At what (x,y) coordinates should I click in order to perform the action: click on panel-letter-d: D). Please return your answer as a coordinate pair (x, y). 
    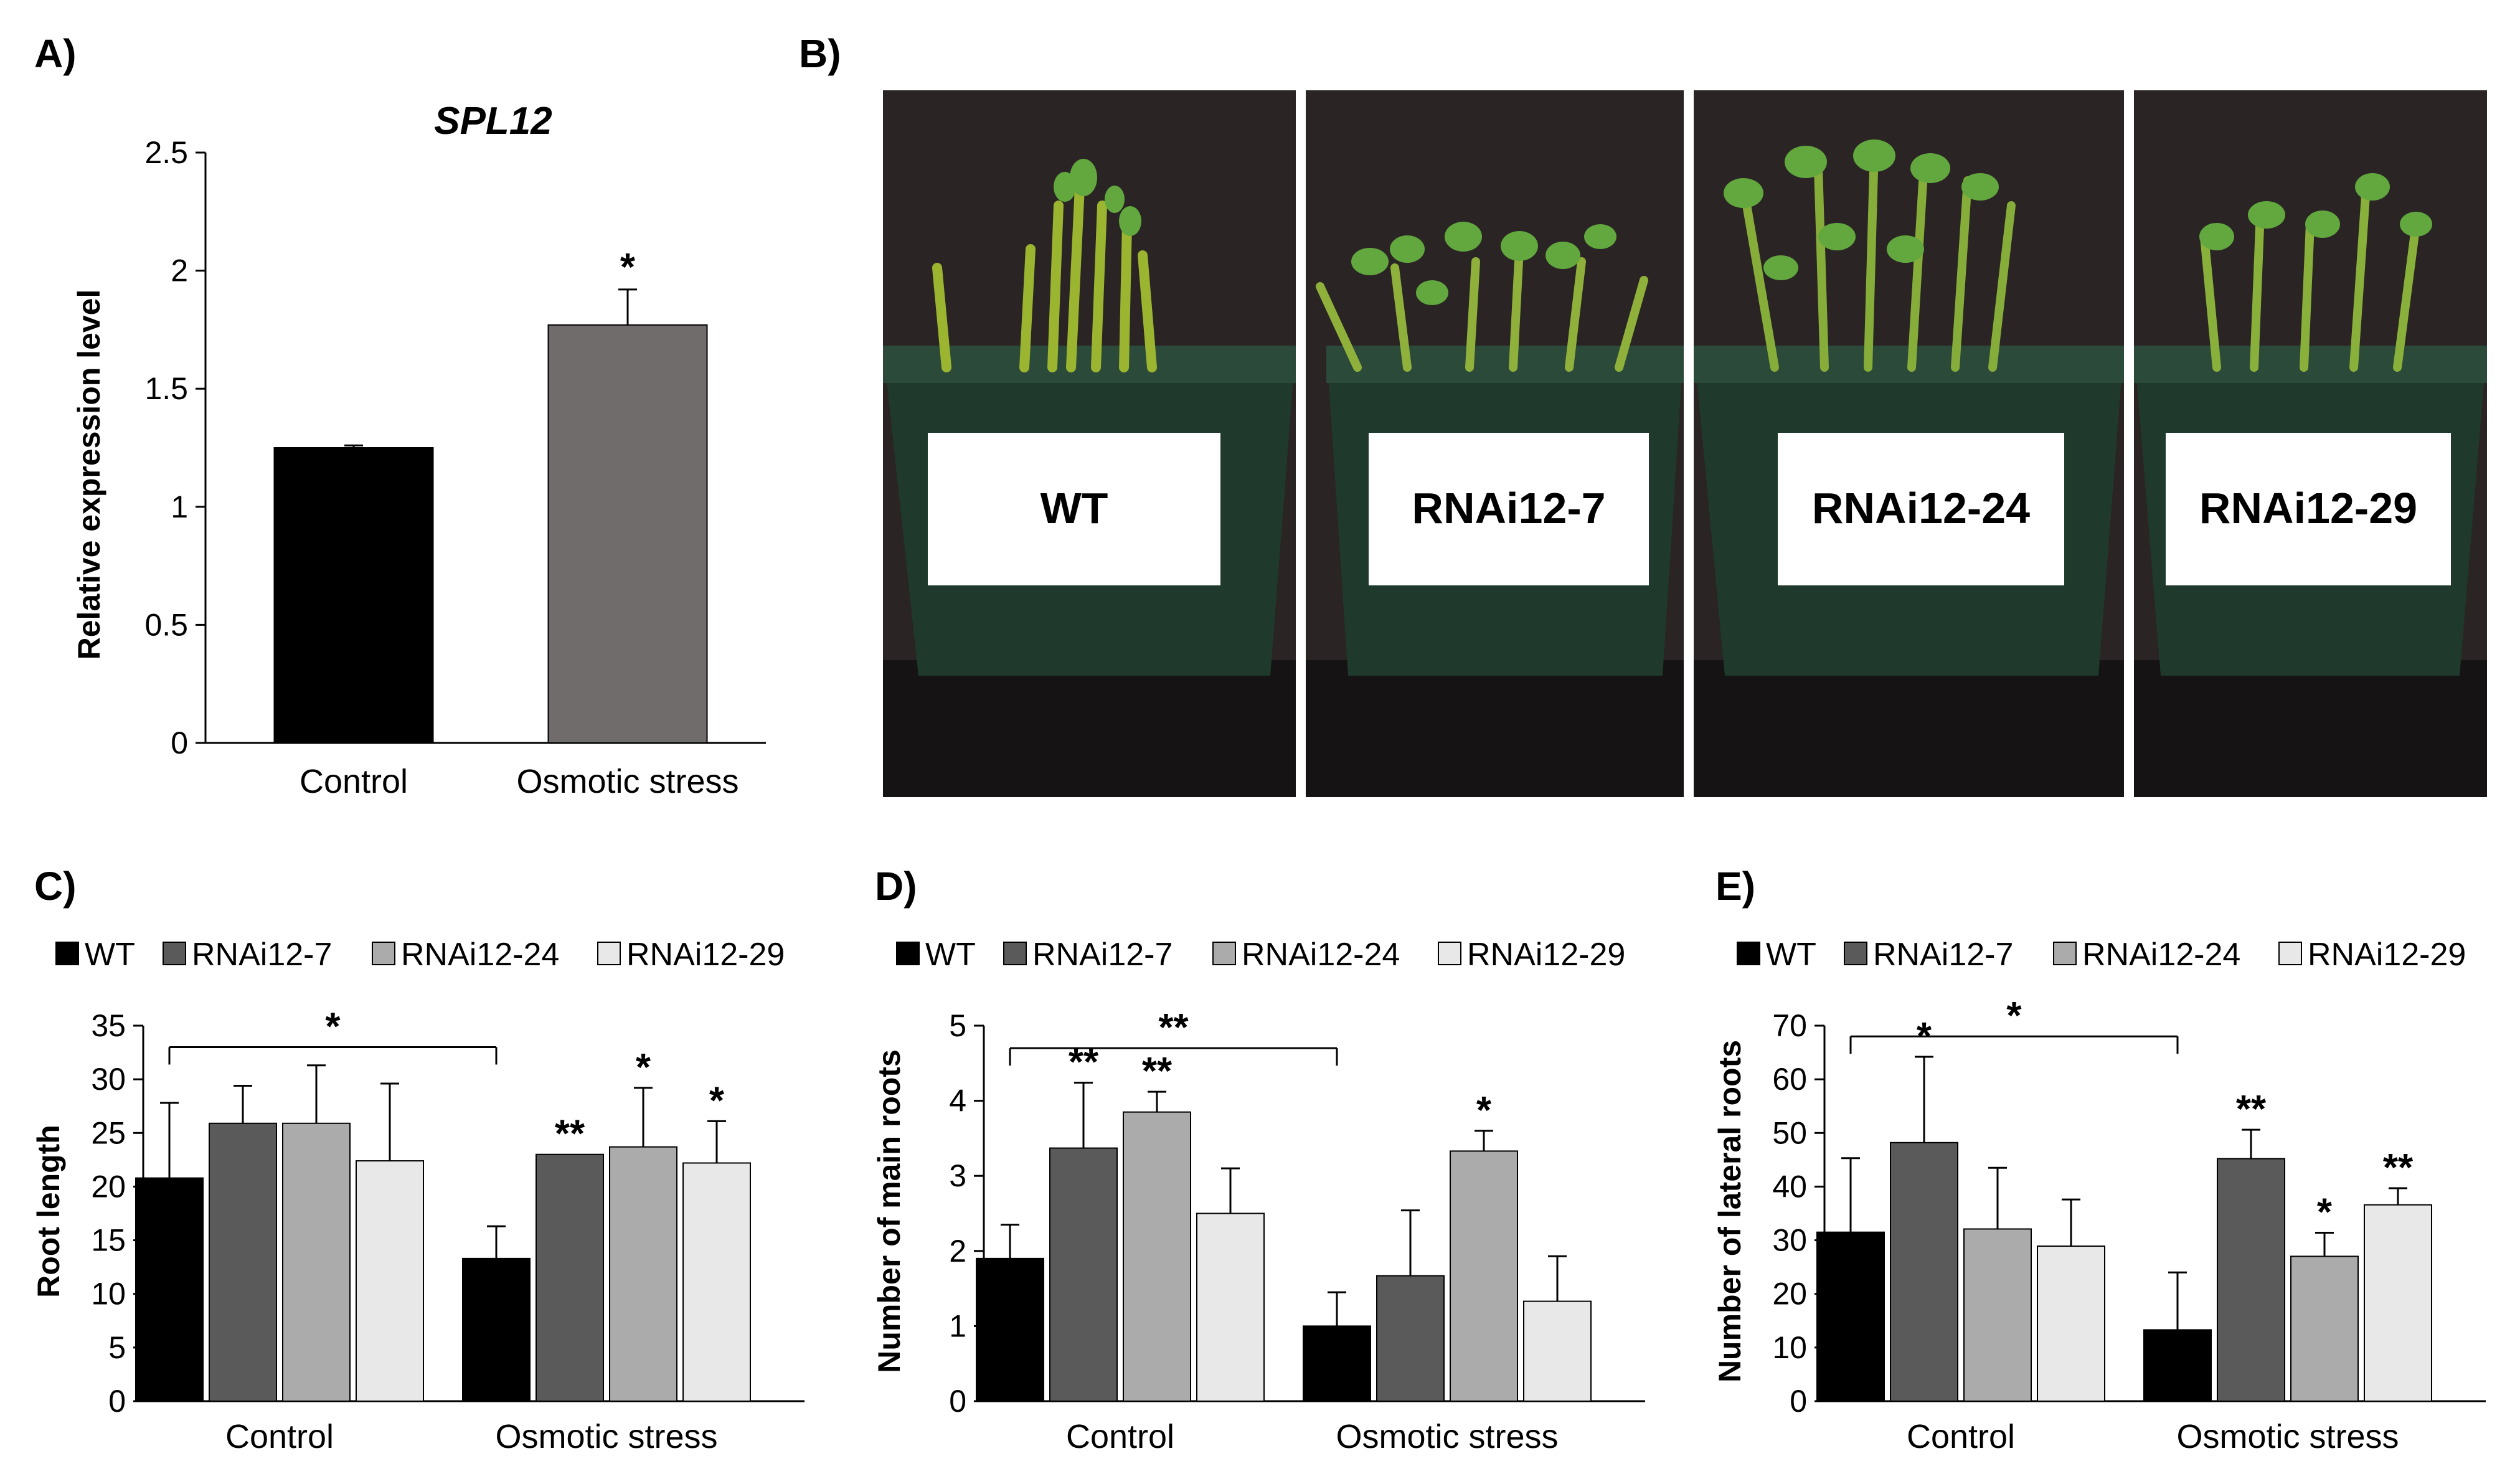
    Looking at the image, I should click on (896, 886).